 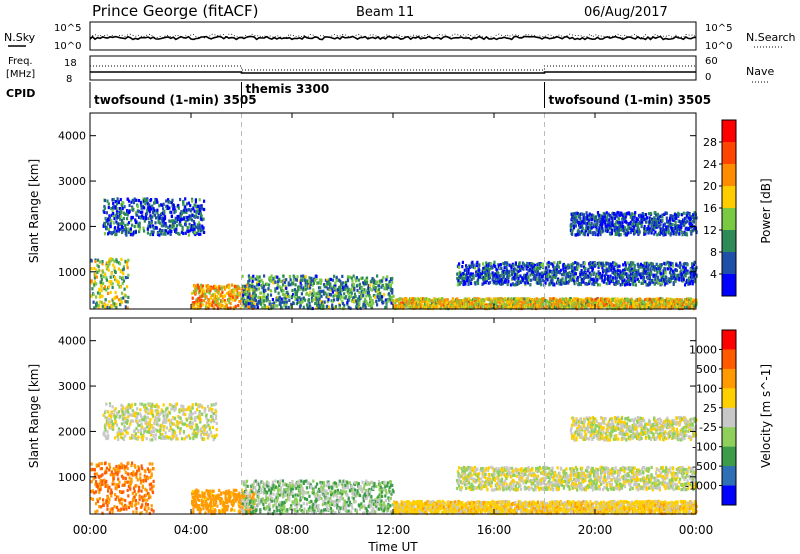 I want to click on nsky-label: N.Sky, so click(x=20, y=37).